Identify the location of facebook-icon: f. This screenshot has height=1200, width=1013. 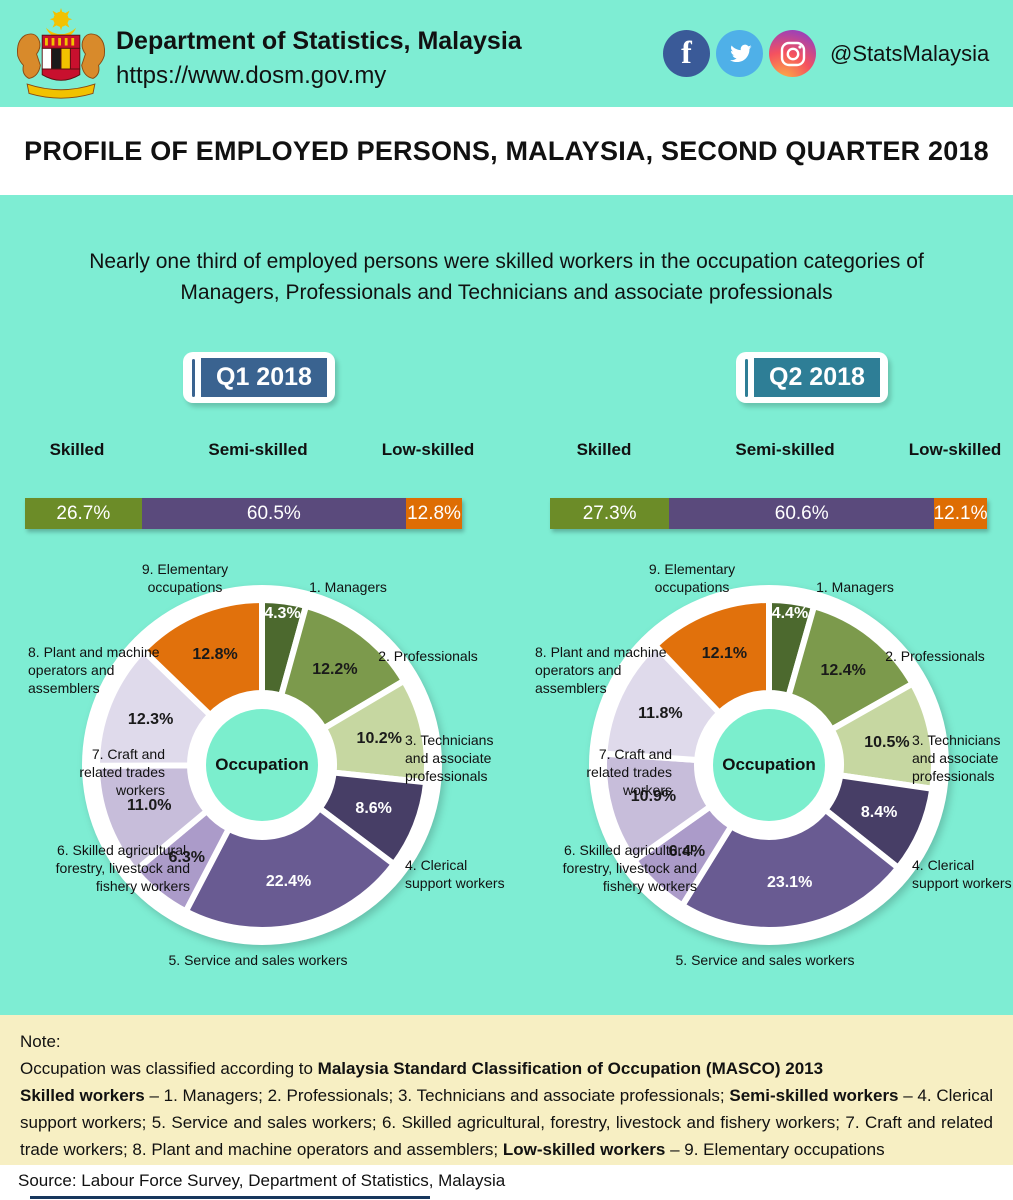
(686, 53).